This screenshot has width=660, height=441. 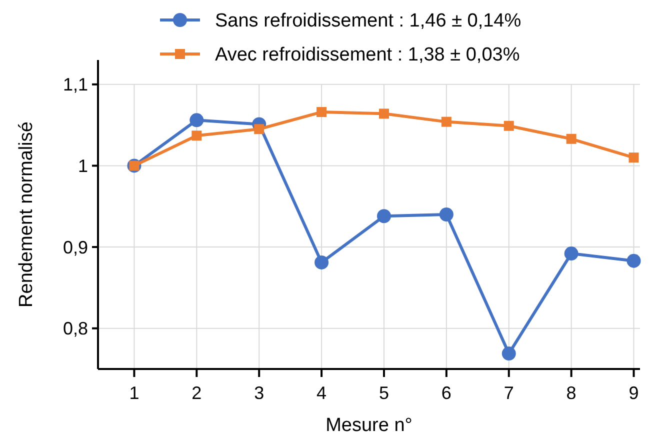 What do you see at coordinates (197, 393) in the screenshot?
I see `x-tick-label: 2` at bounding box center [197, 393].